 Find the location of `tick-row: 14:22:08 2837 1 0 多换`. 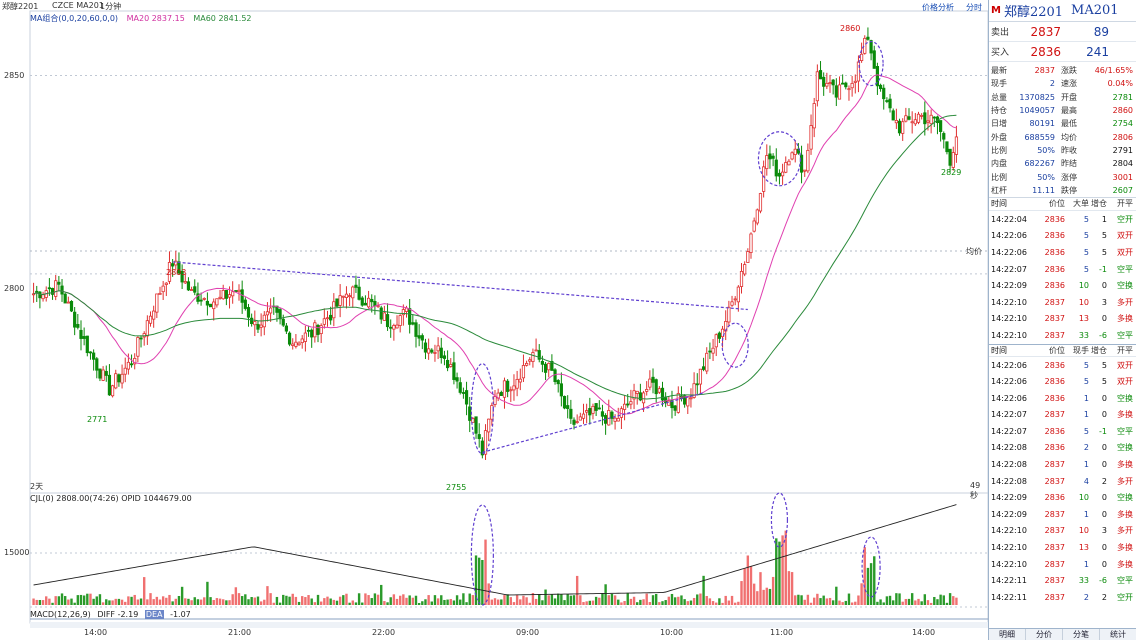

tick-row: 14:22:08 2837 1 0 多换 is located at coordinates (1062, 464).